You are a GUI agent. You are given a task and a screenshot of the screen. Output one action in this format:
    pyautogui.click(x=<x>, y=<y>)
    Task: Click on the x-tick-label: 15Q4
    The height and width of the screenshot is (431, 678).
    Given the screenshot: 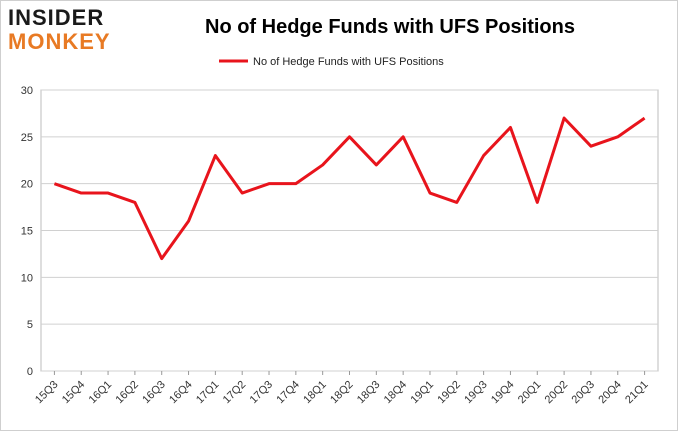 What is the action you would take?
    pyautogui.click(x=74, y=393)
    